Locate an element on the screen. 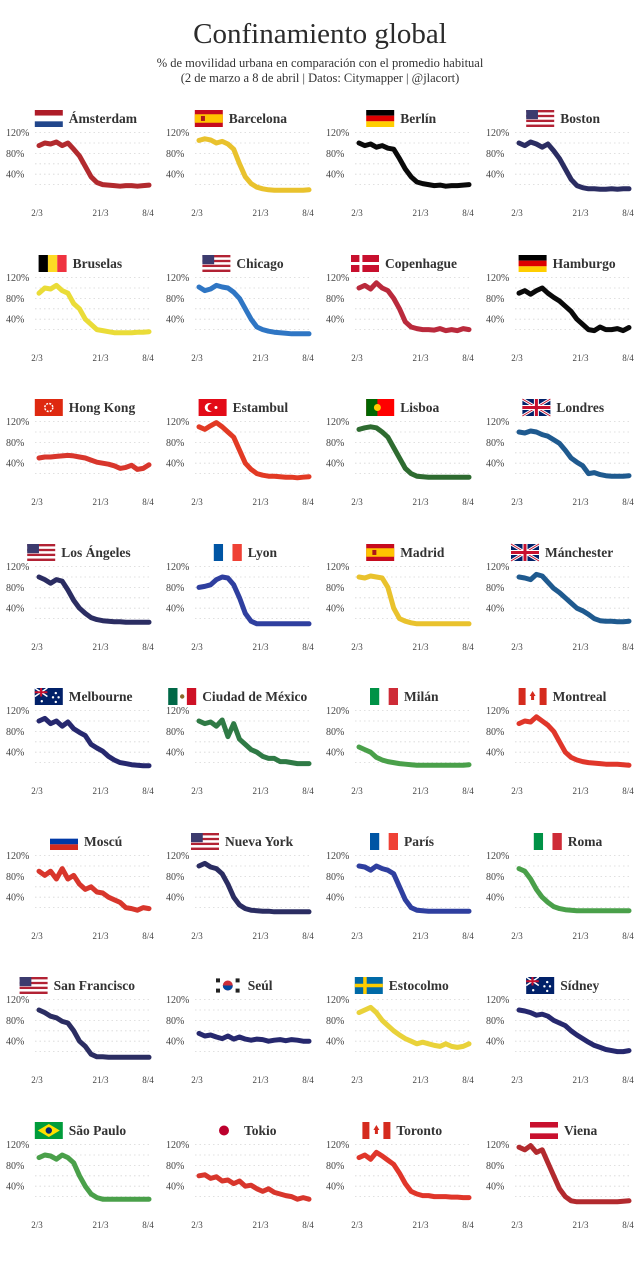  city-panel: Moscú 120% 80% 40% 2/3 21/3 8/4 is located at coordinates (80, 896).